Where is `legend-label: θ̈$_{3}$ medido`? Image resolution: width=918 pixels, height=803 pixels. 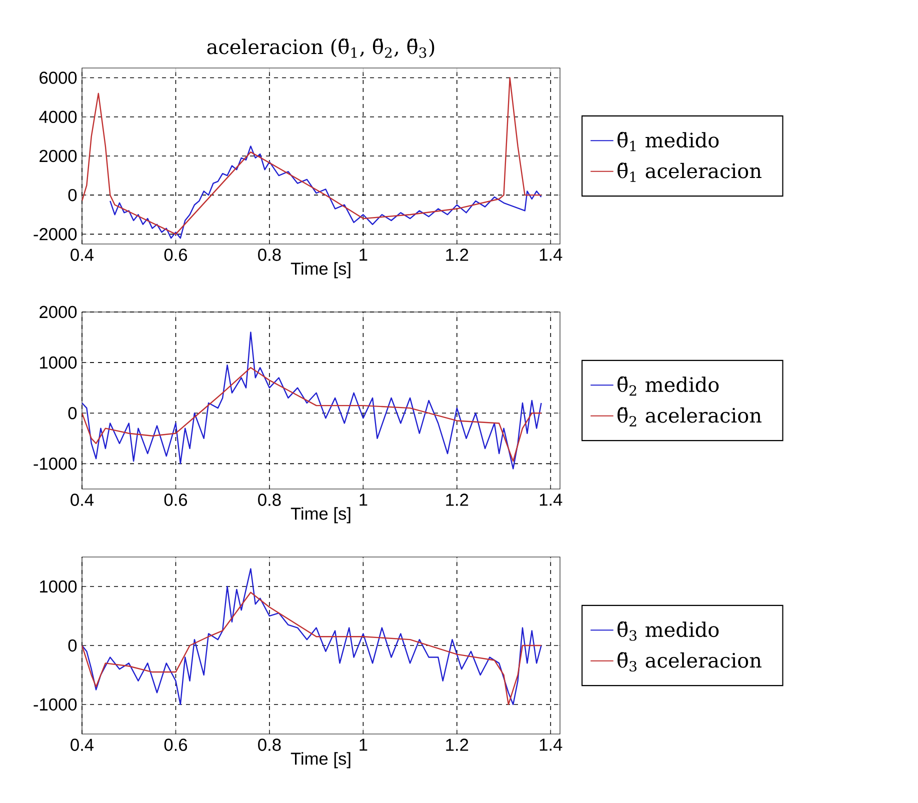 legend-label: θ̈$_{3}$ medido is located at coordinates (668, 631).